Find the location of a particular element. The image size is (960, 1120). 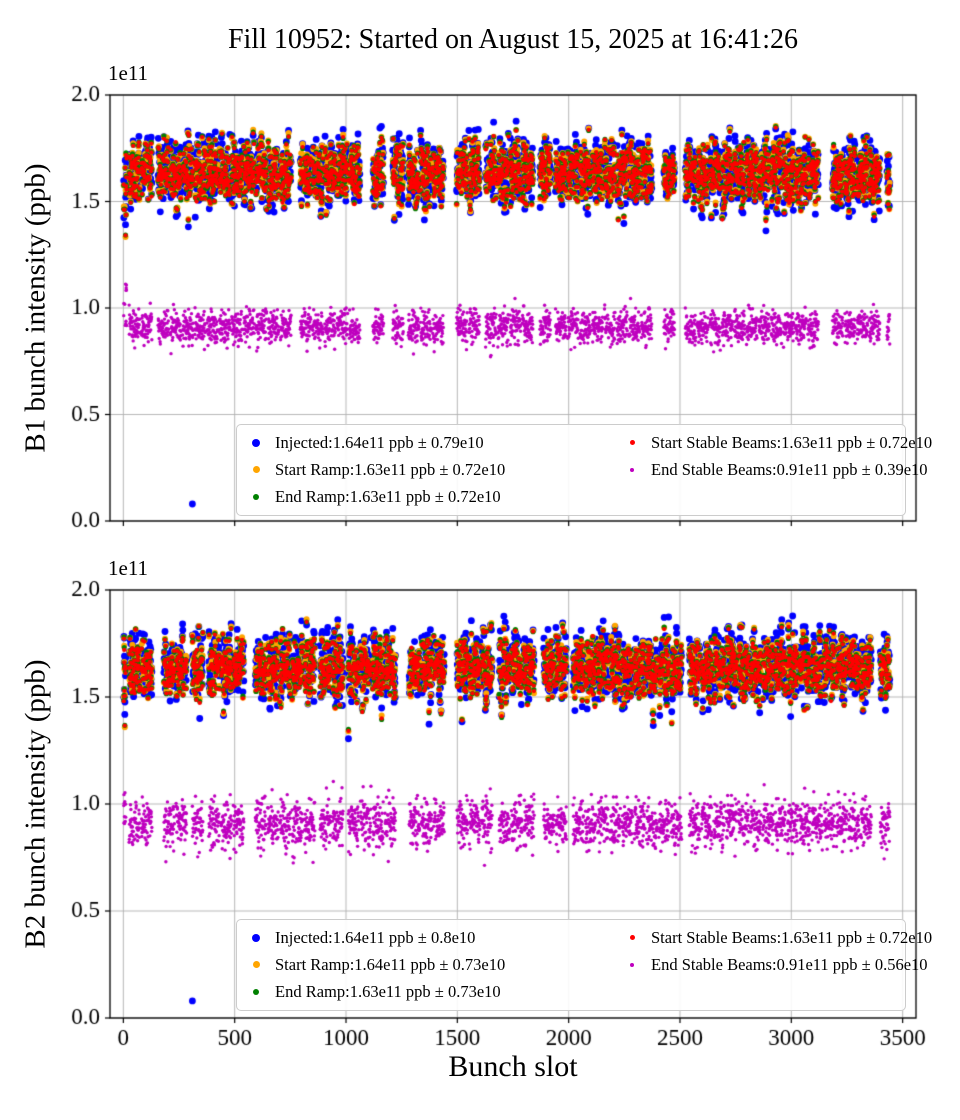

legend-entry-end-ramp: End Ramp:1.63e11 ppb ± 0.73e10 is located at coordinates (437, 992).